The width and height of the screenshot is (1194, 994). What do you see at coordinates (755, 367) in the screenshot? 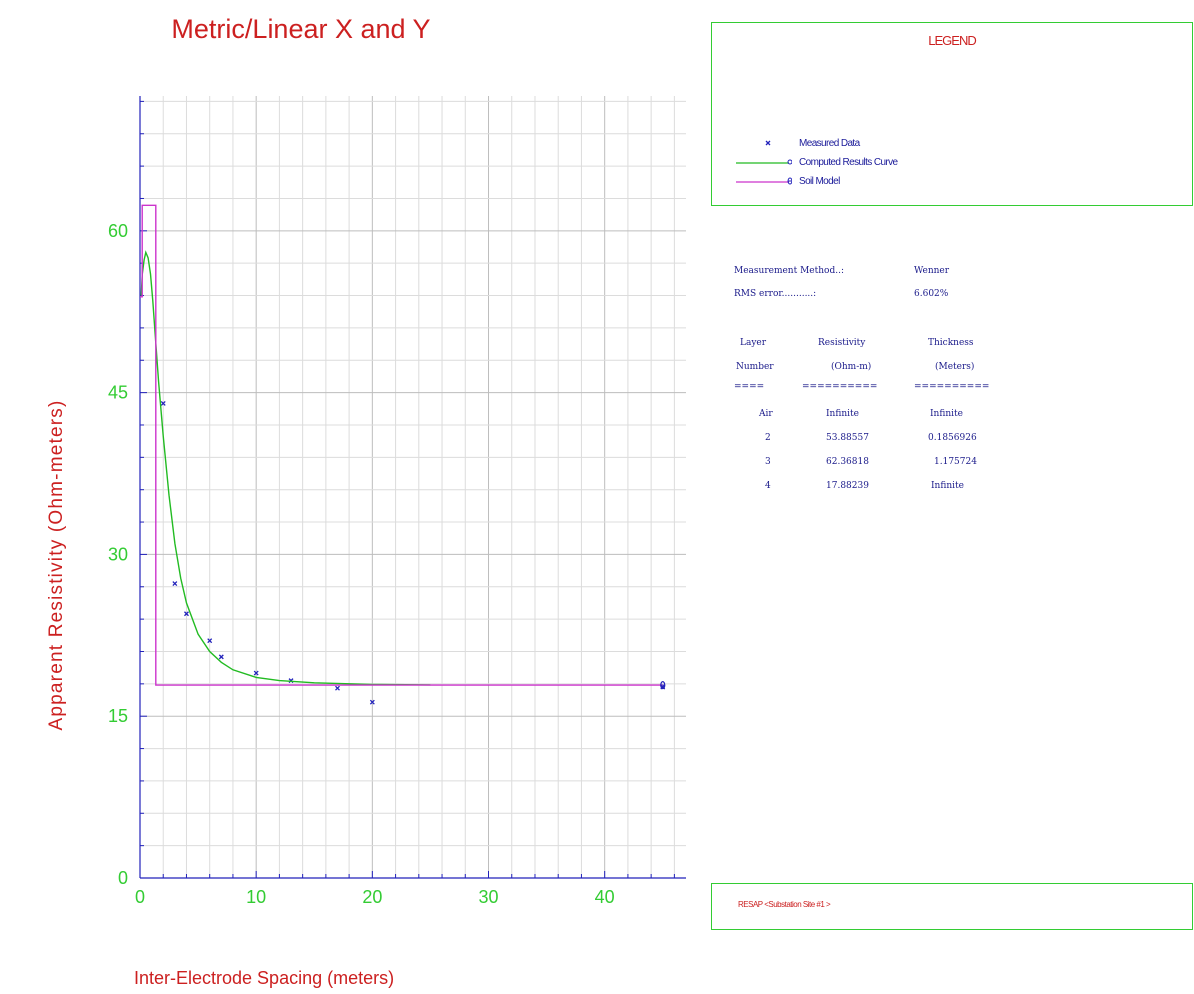
I see `header-number: Number` at bounding box center [755, 367].